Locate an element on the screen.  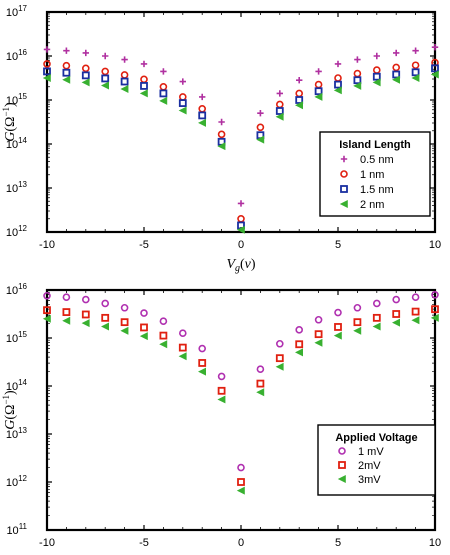
y-tick-label: 1011 is located at coordinates (16, 529).